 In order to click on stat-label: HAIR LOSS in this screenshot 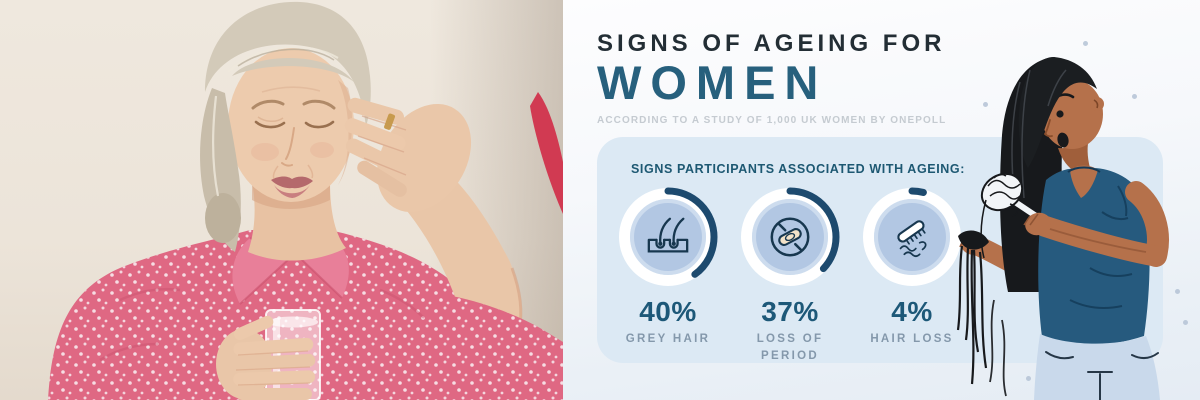, I will do `click(912, 339)`.